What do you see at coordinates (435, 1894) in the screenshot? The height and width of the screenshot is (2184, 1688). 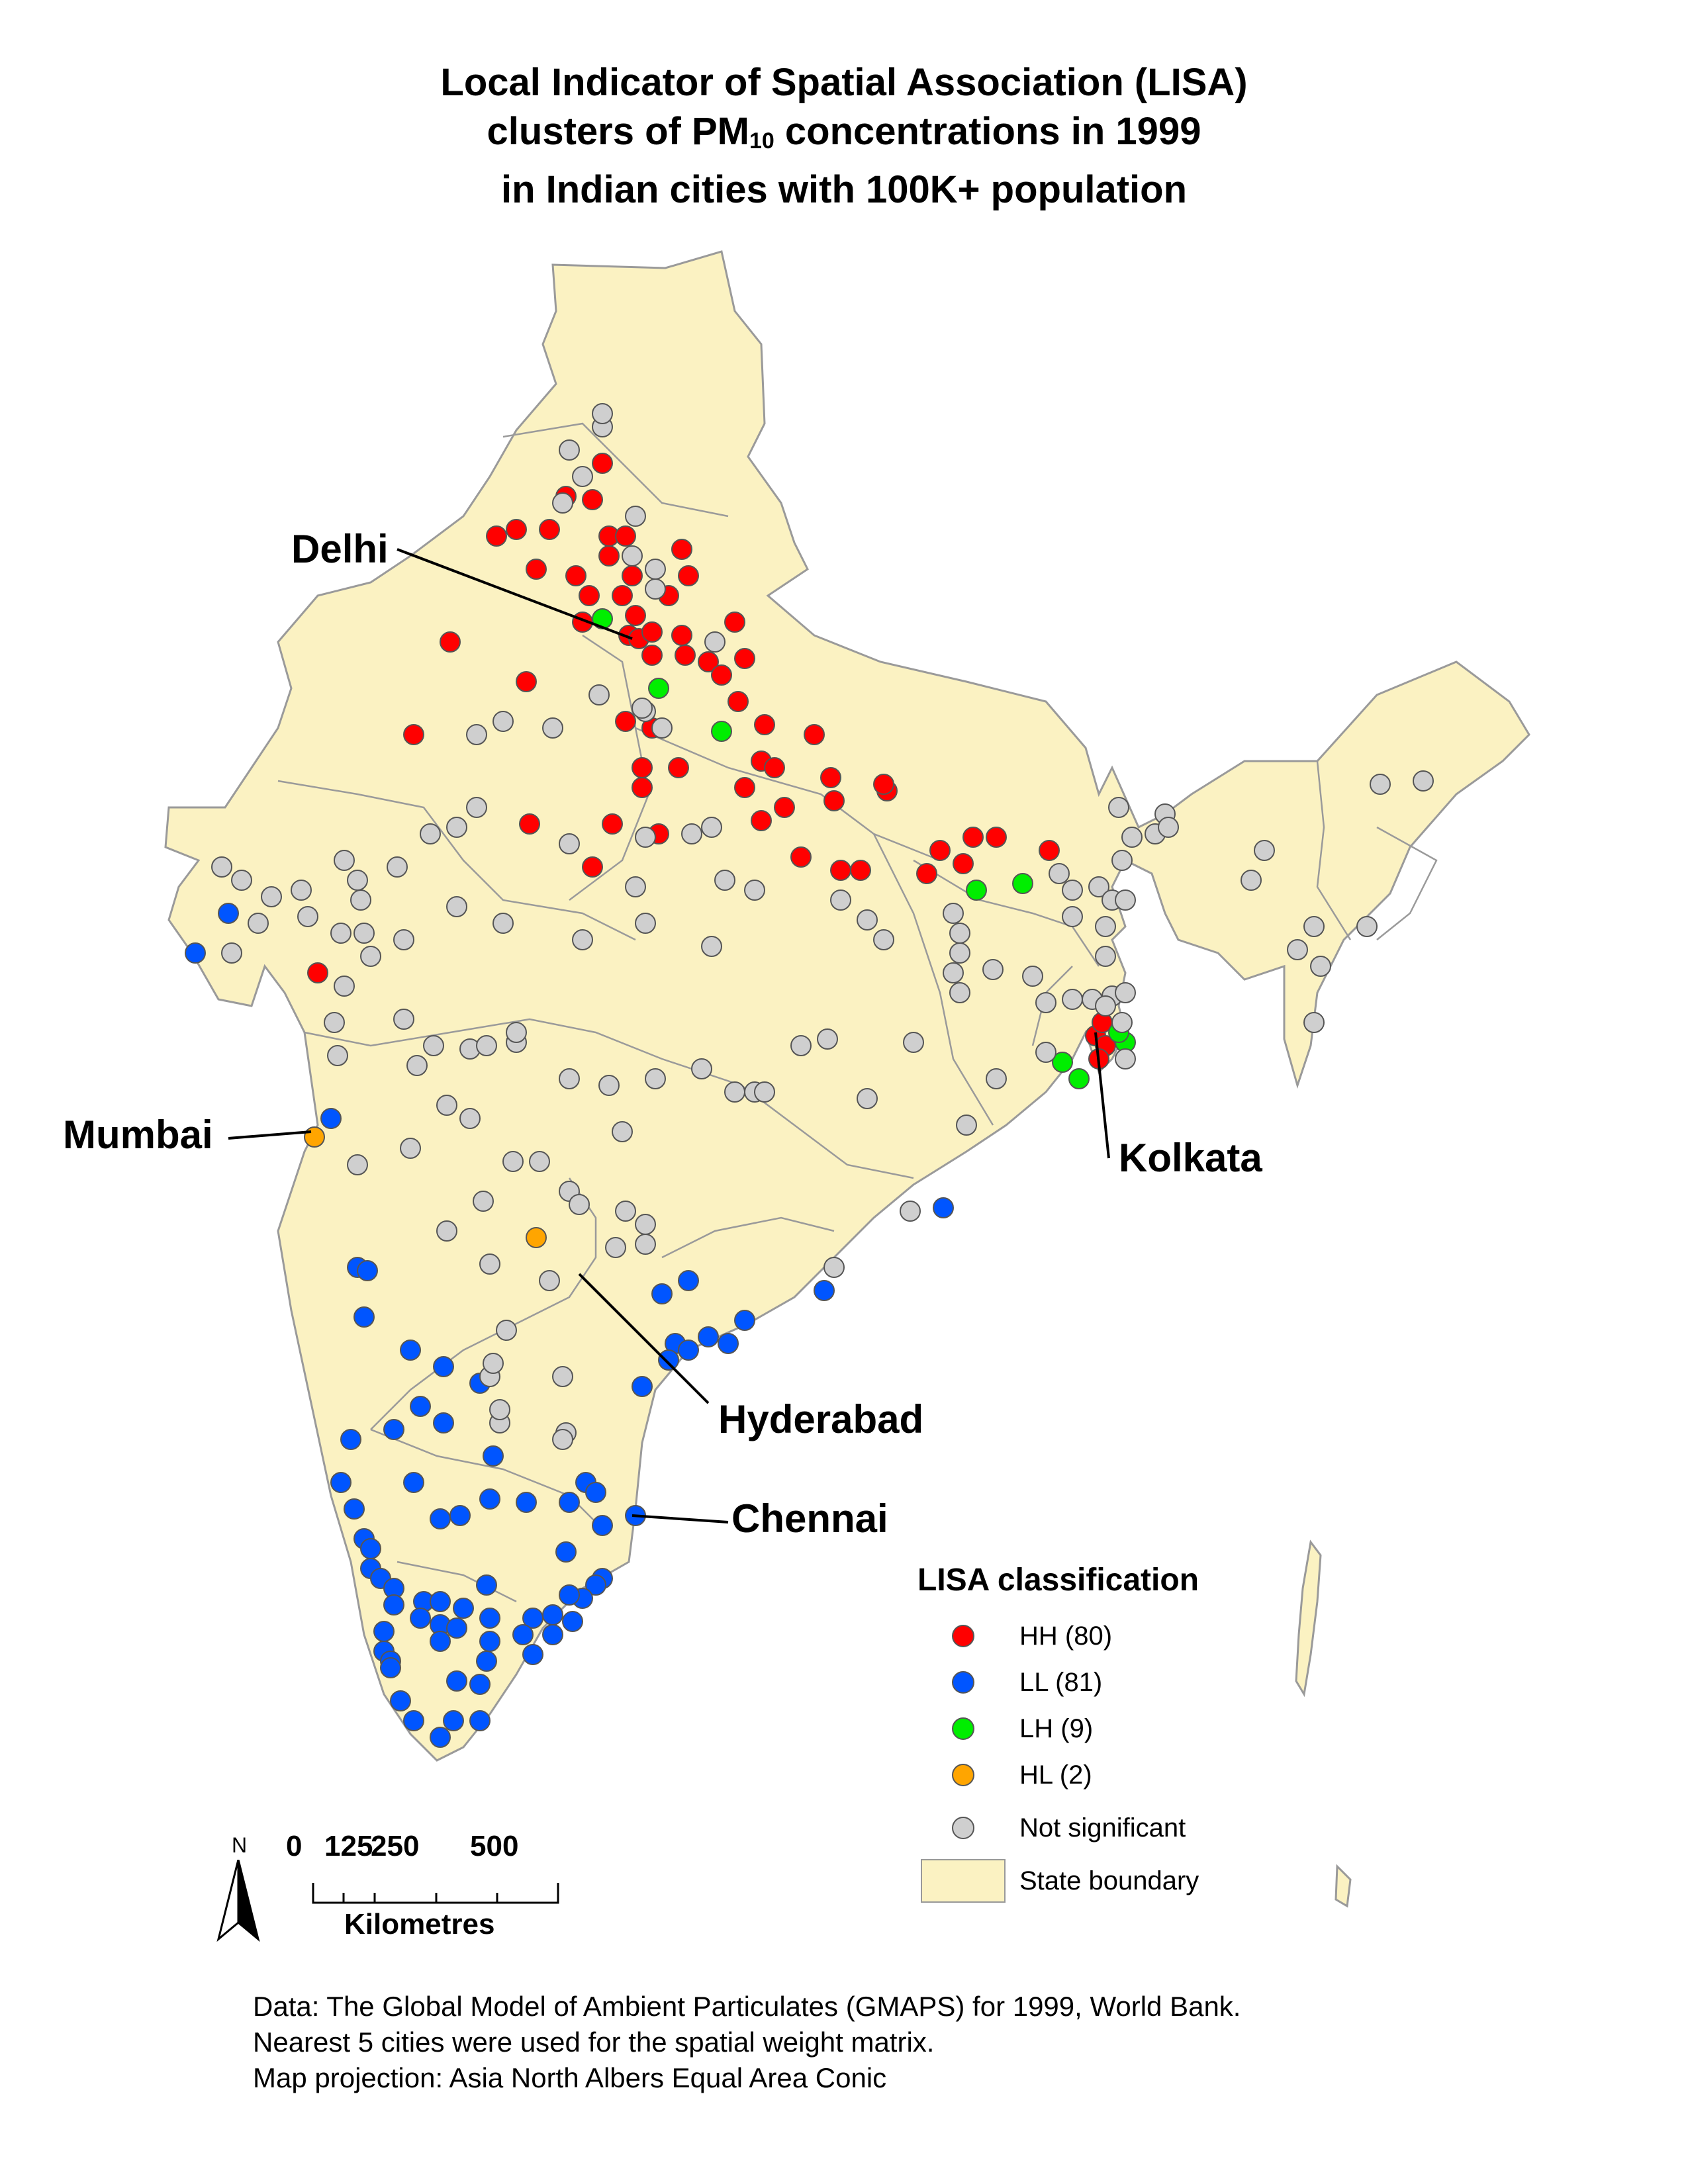 I see `scale-line-icon` at bounding box center [435, 1894].